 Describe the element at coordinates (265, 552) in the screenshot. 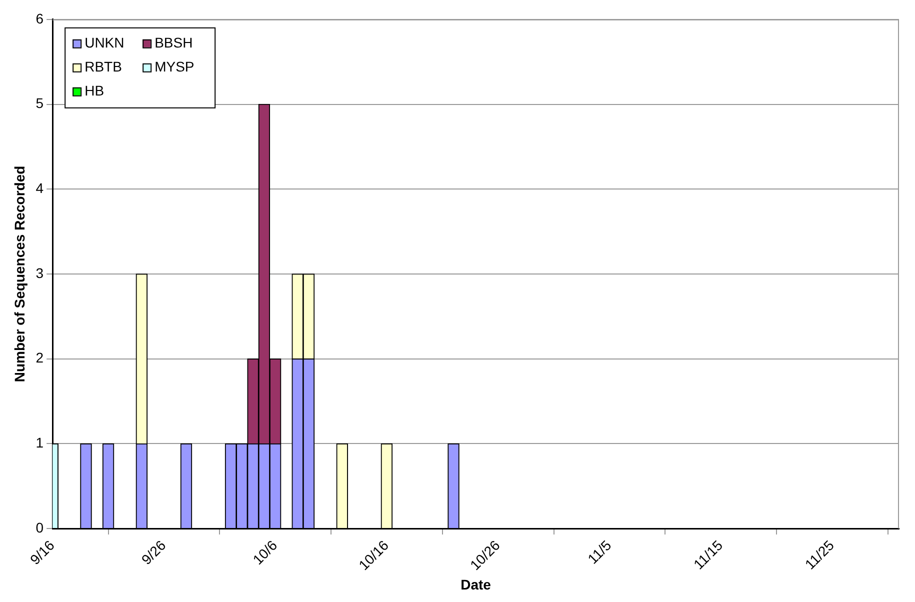

I see `x-tick-label: 10/6` at that location.